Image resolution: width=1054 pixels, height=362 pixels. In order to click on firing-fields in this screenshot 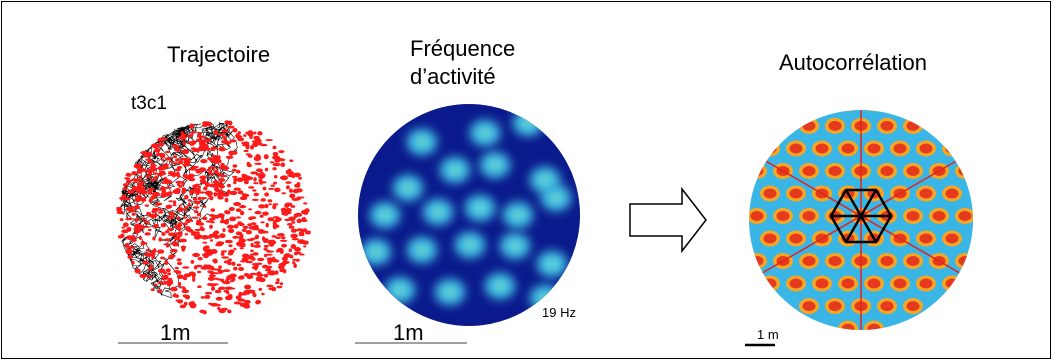, I will do `click(466, 210)`.